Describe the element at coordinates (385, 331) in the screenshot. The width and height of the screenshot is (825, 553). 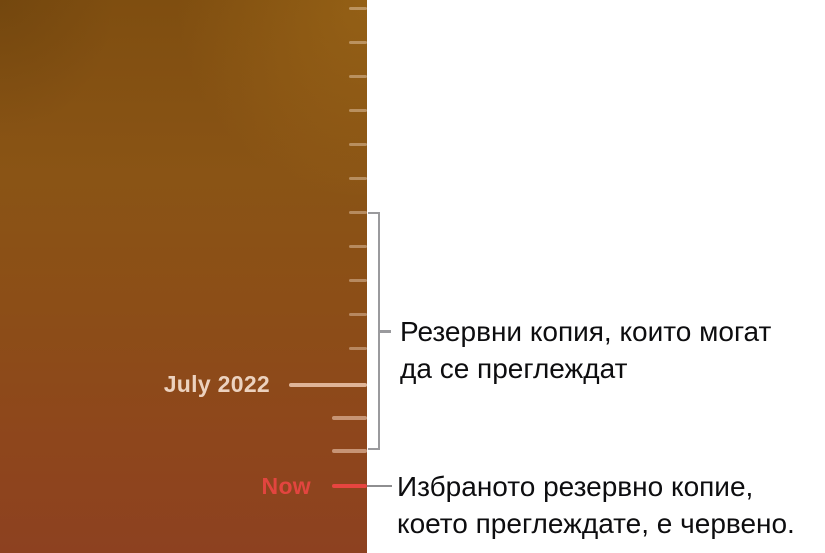
I see `callout-bracket-stub` at that location.